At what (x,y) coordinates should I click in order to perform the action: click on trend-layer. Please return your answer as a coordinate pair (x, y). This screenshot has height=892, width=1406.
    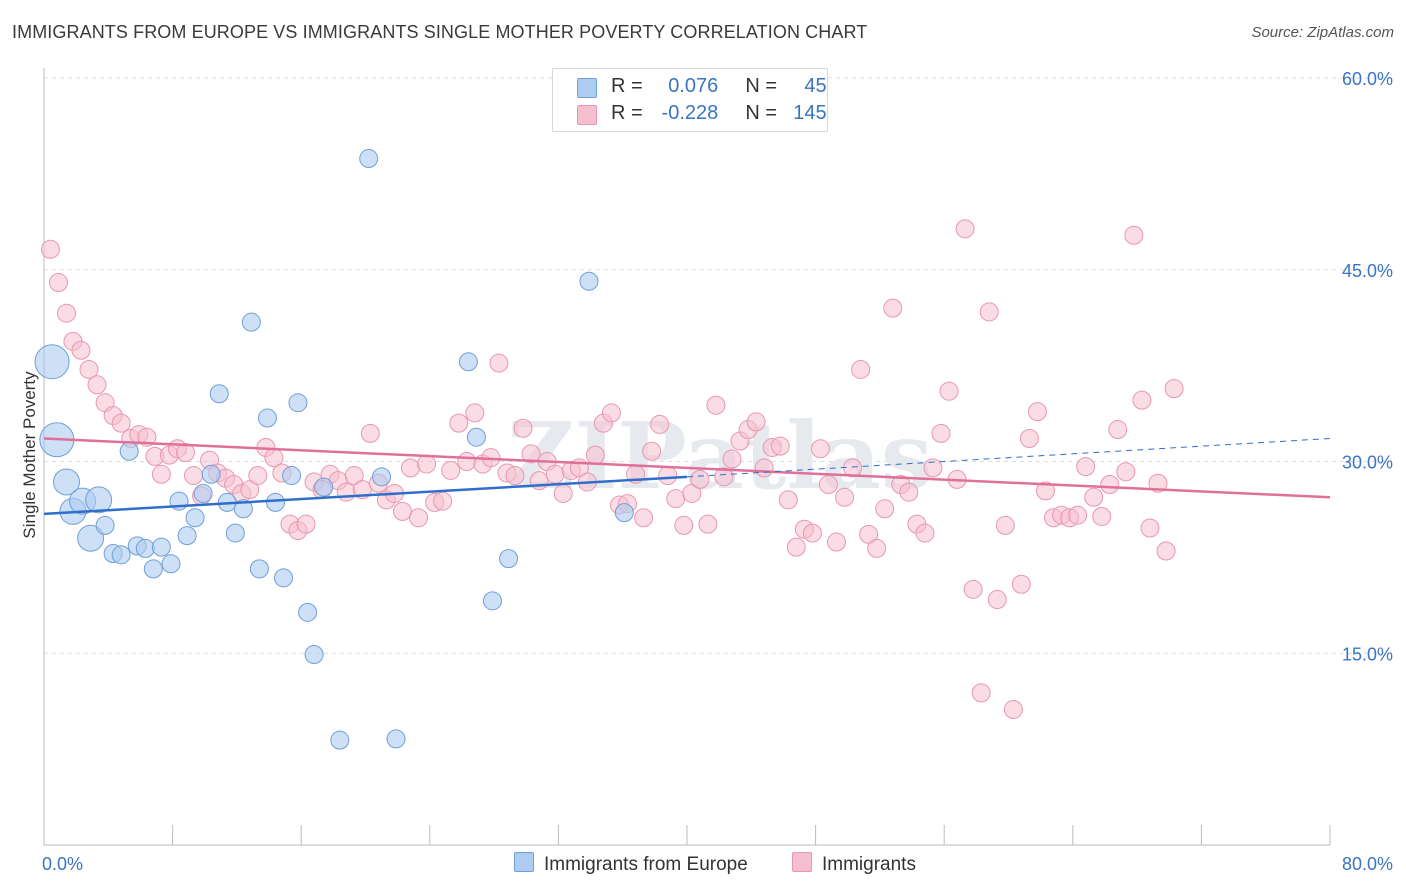
    Looking at the image, I should click on (687, 476).